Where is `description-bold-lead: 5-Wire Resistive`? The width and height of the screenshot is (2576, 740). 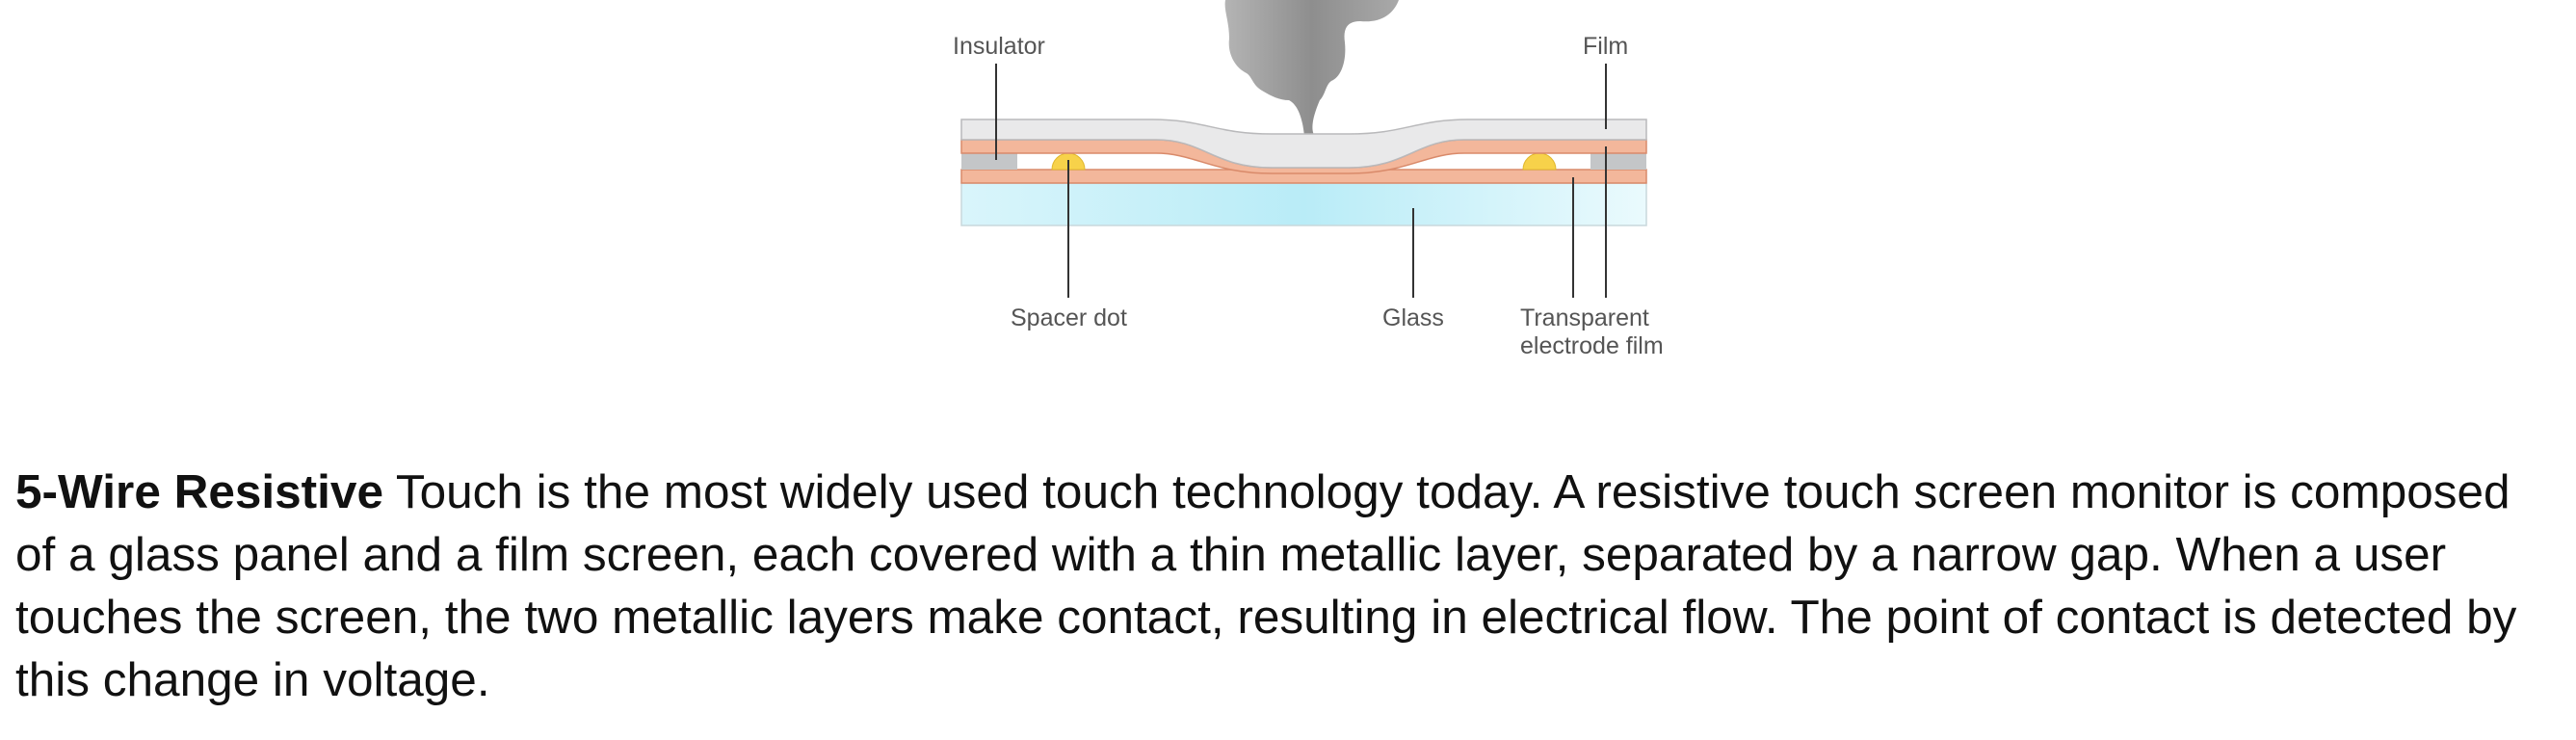 description-bold-lead: 5-Wire Resistive is located at coordinates (199, 491).